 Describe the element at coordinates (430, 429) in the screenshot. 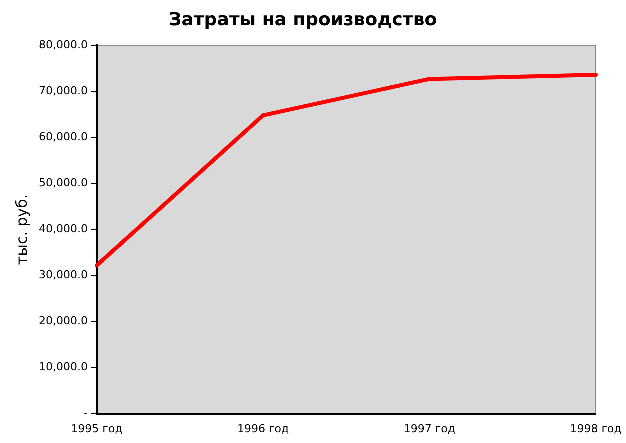

I see `x-tick-label: 1997 год` at that location.